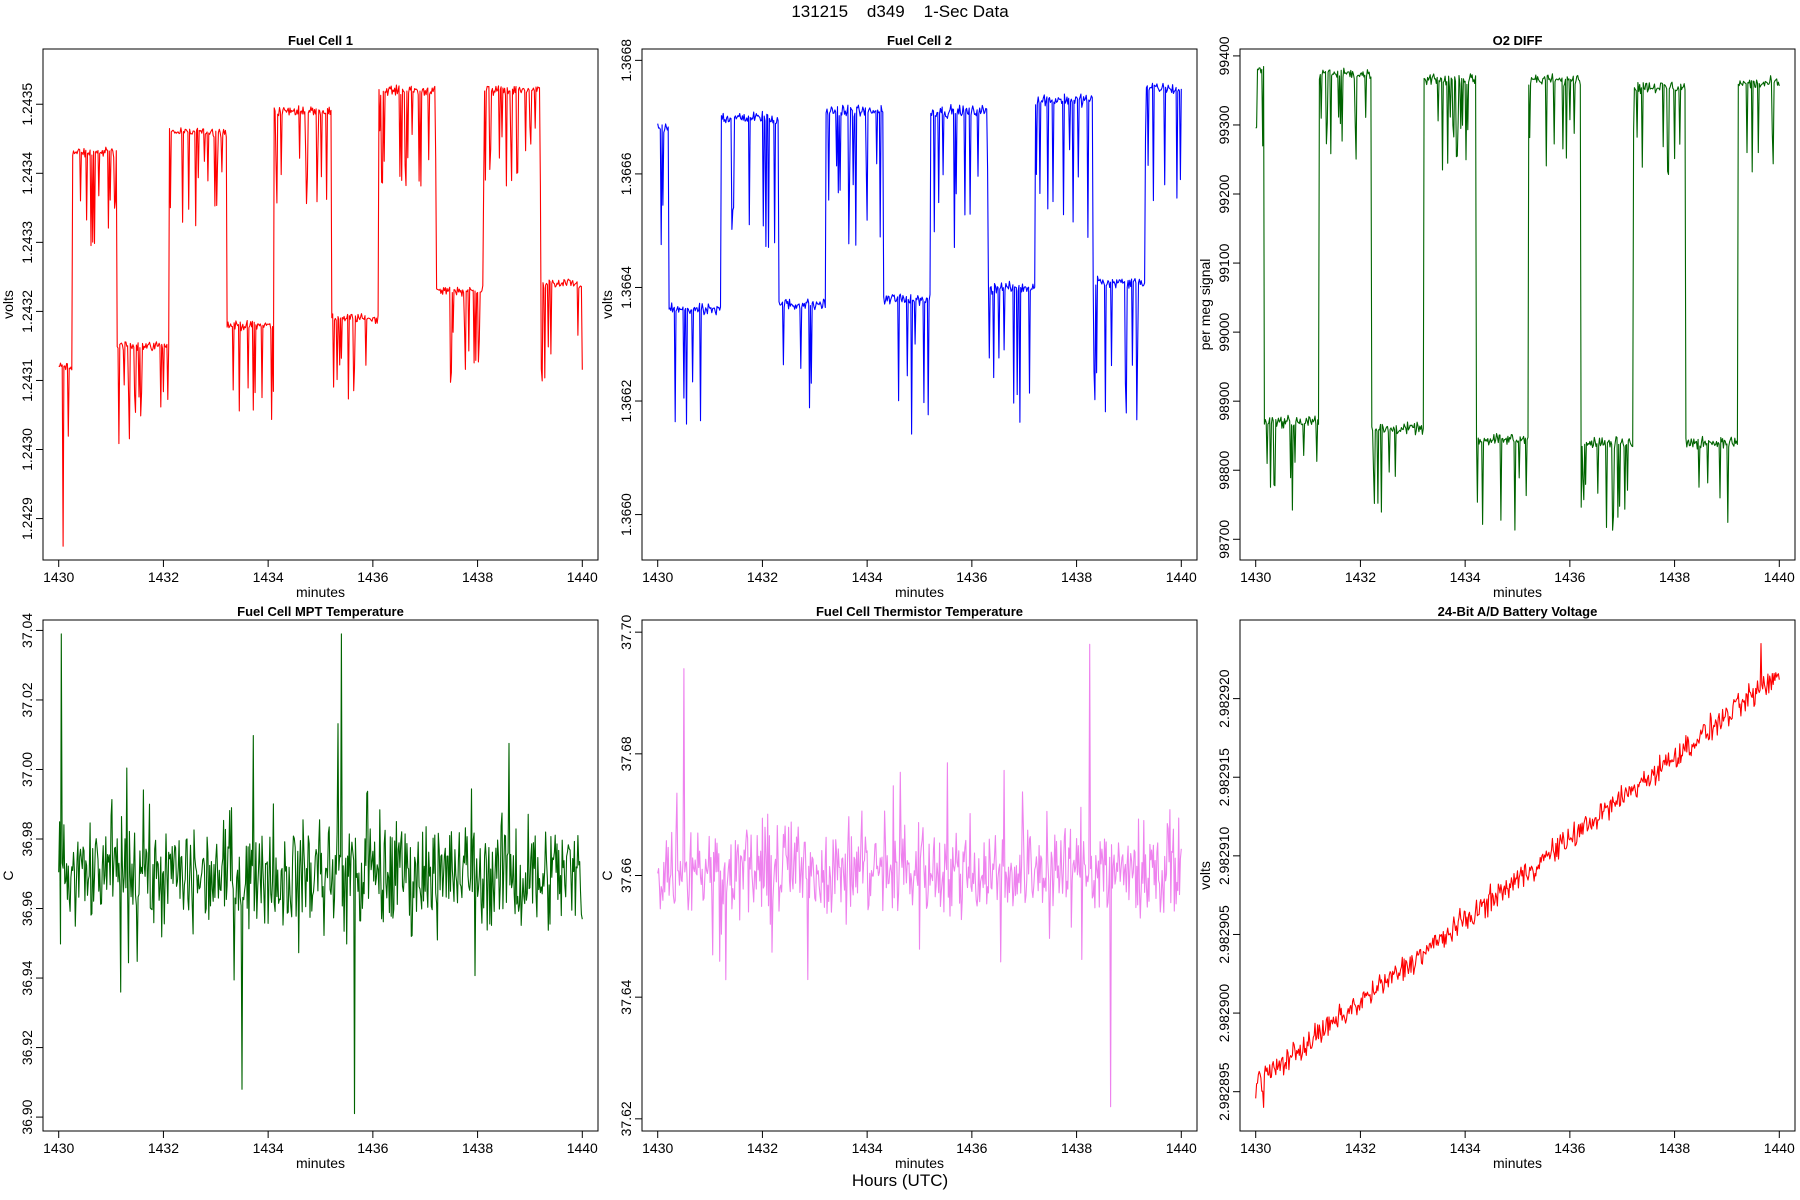 The image size is (1800, 1200). What do you see at coordinates (1224, 1013) in the screenshot?
I see `y-tick-label: 2.982900` at bounding box center [1224, 1013].